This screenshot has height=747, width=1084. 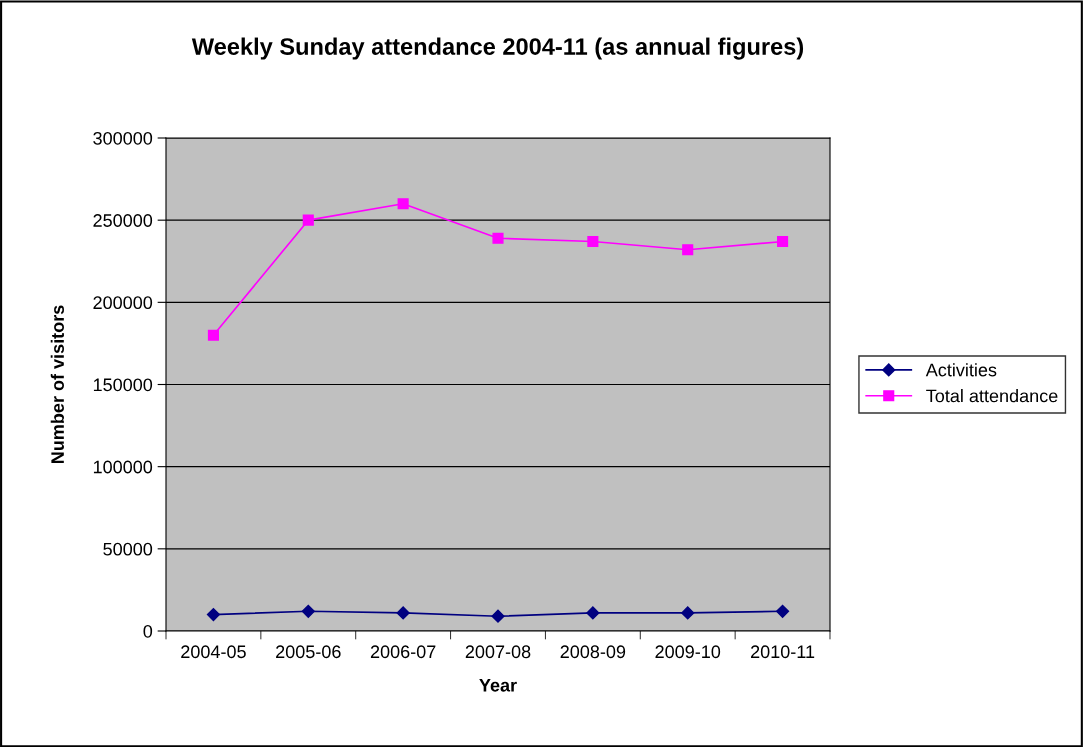 I want to click on y-tick-label: 200000, so click(x=123, y=303).